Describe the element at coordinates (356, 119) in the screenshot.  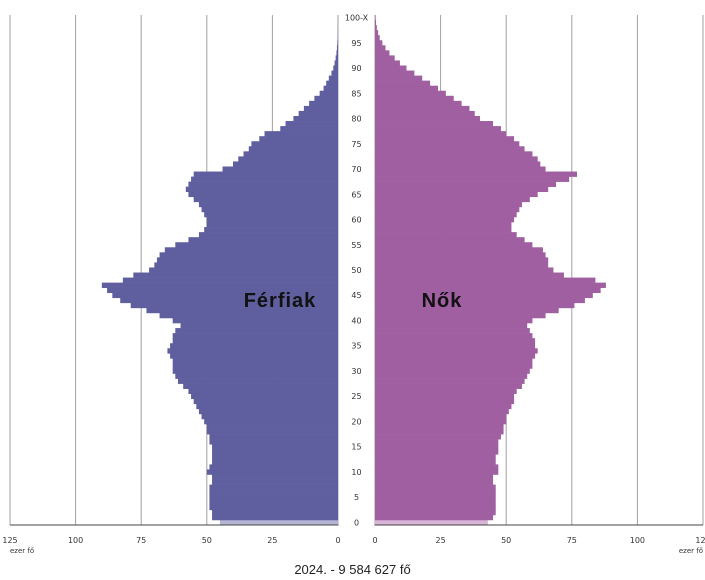
I see `age-tick-label: 80` at that location.